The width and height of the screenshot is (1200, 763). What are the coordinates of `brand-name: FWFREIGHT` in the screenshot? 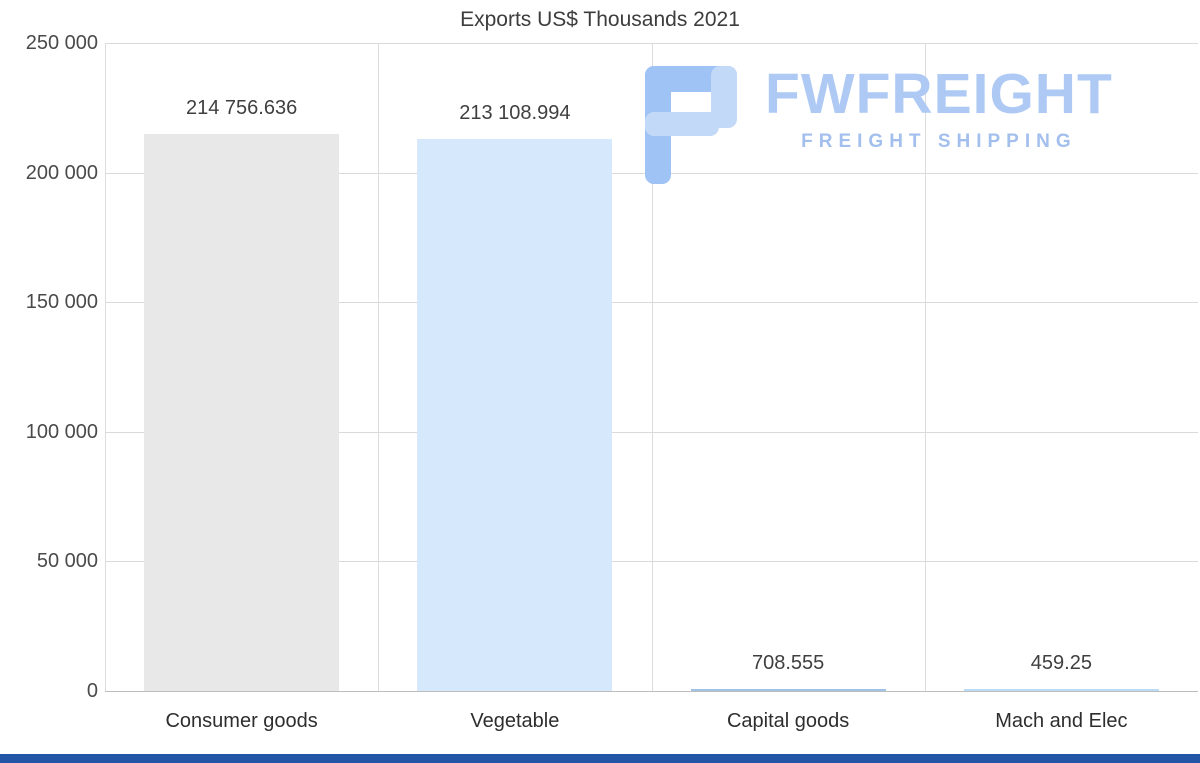 It's located at (939, 94).